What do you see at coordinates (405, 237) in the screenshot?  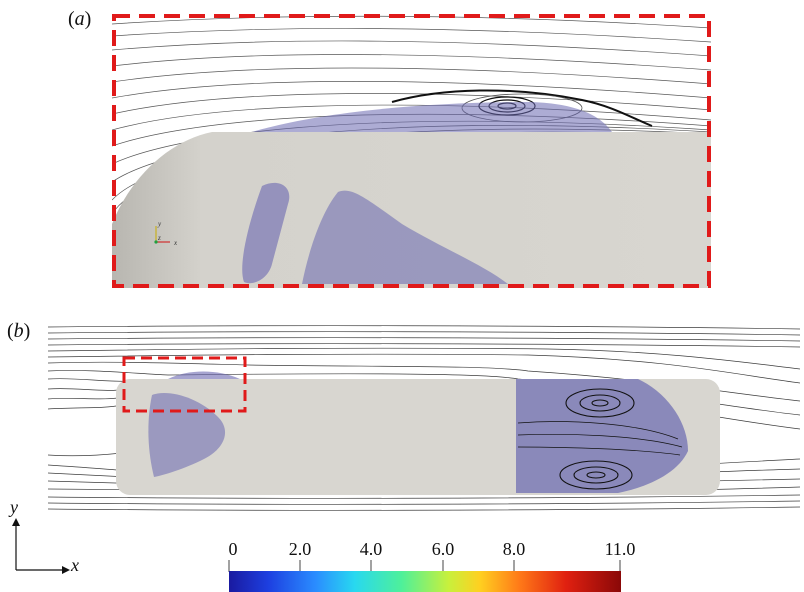 I see `panel-a-iso-surface-wedge` at bounding box center [405, 237].